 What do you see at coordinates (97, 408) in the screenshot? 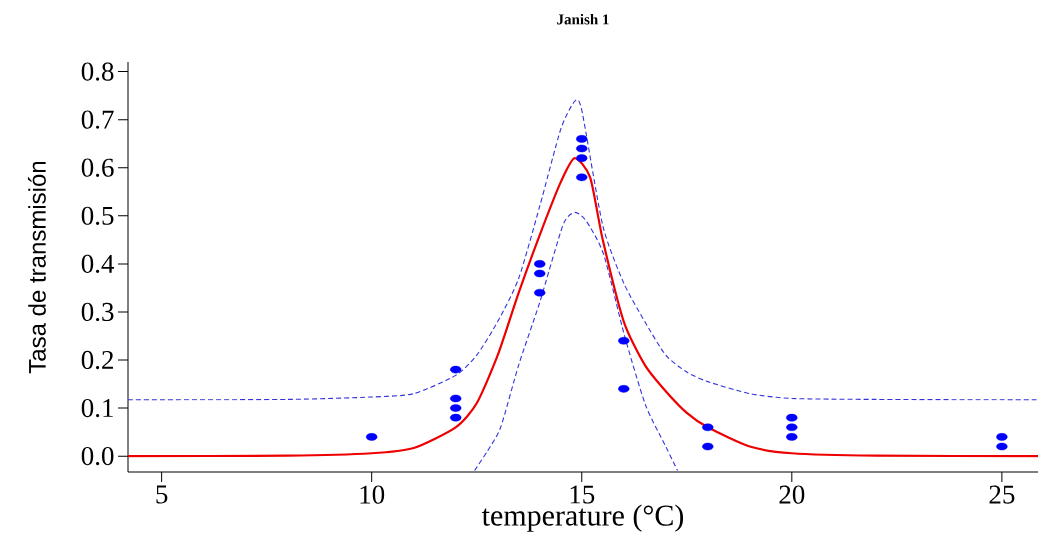
I see `y-tick-label: 0.1` at bounding box center [97, 408].